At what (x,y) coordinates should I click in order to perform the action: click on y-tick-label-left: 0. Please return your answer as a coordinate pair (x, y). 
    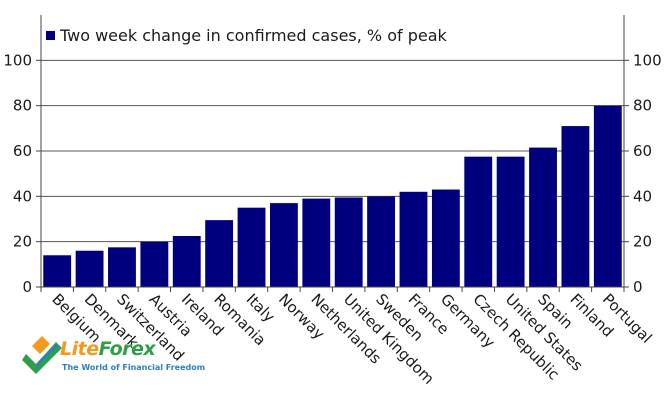
    Looking at the image, I should click on (27, 287).